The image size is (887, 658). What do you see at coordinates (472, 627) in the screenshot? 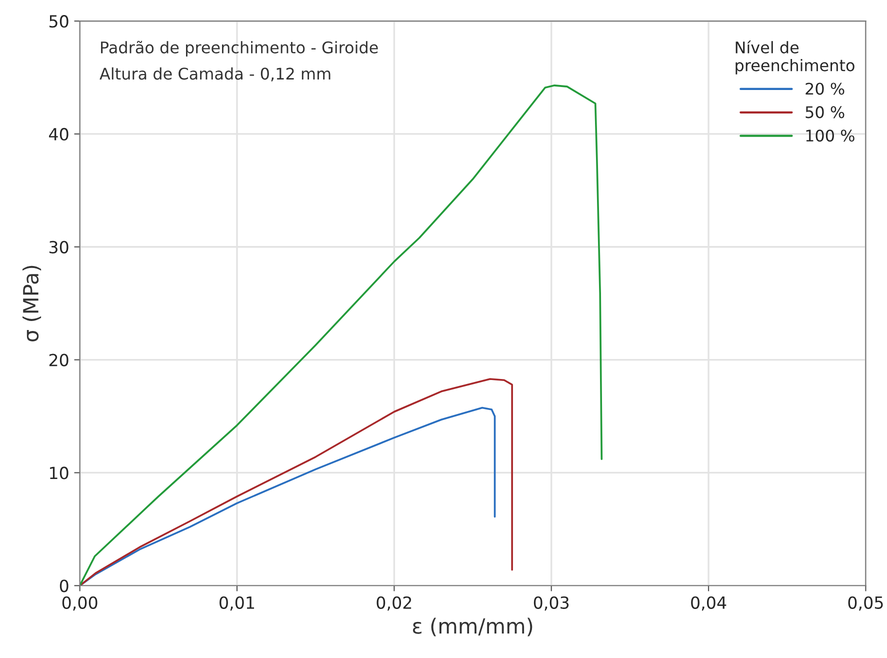
I see `x-axis-title: ε (mm/mm)` at bounding box center [472, 627].